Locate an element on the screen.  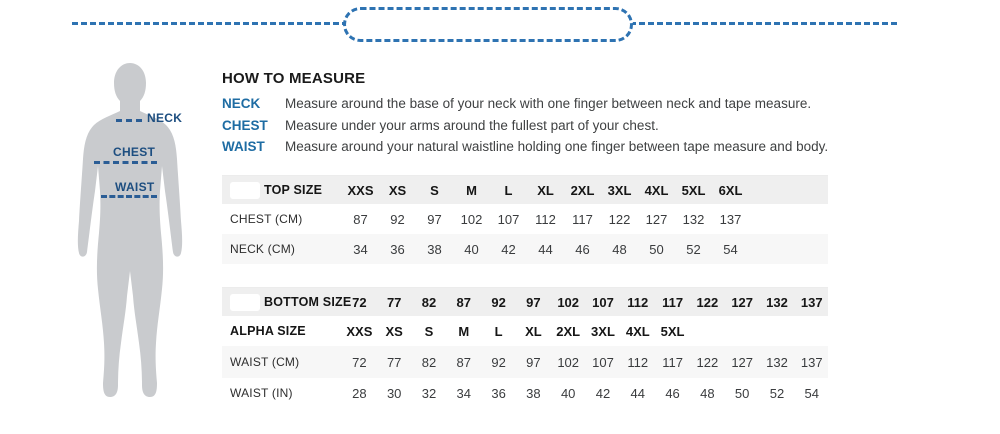
waist-measure-dash is located at coordinates (129, 196).